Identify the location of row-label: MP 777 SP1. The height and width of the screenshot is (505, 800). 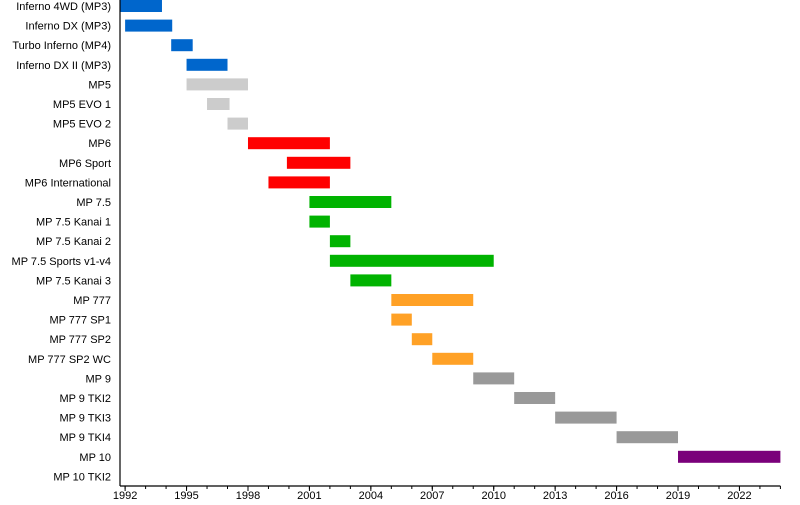
(80, 321).